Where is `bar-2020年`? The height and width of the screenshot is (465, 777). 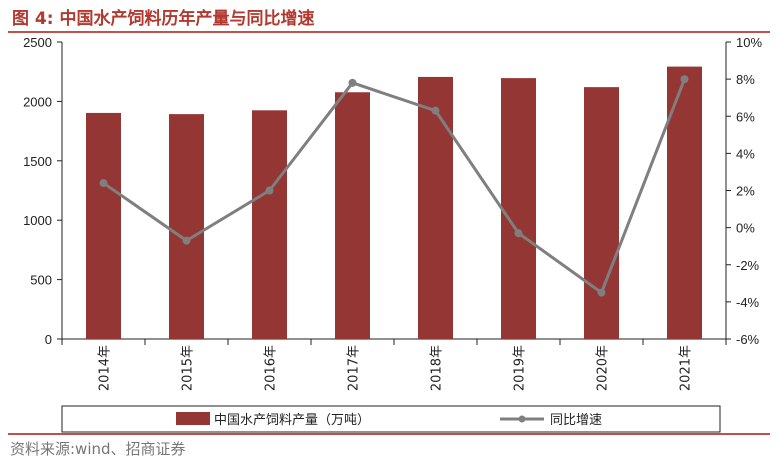 bar-2020年 is located at coordinates (601, 213).